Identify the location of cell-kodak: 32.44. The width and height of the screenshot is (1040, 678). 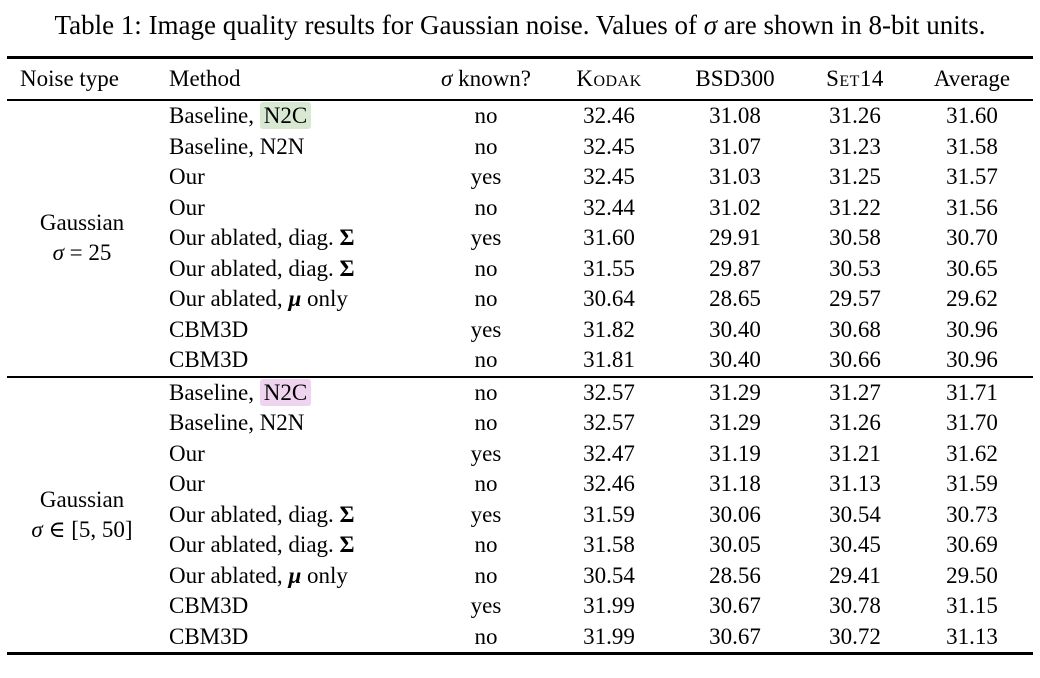
(609, 207).